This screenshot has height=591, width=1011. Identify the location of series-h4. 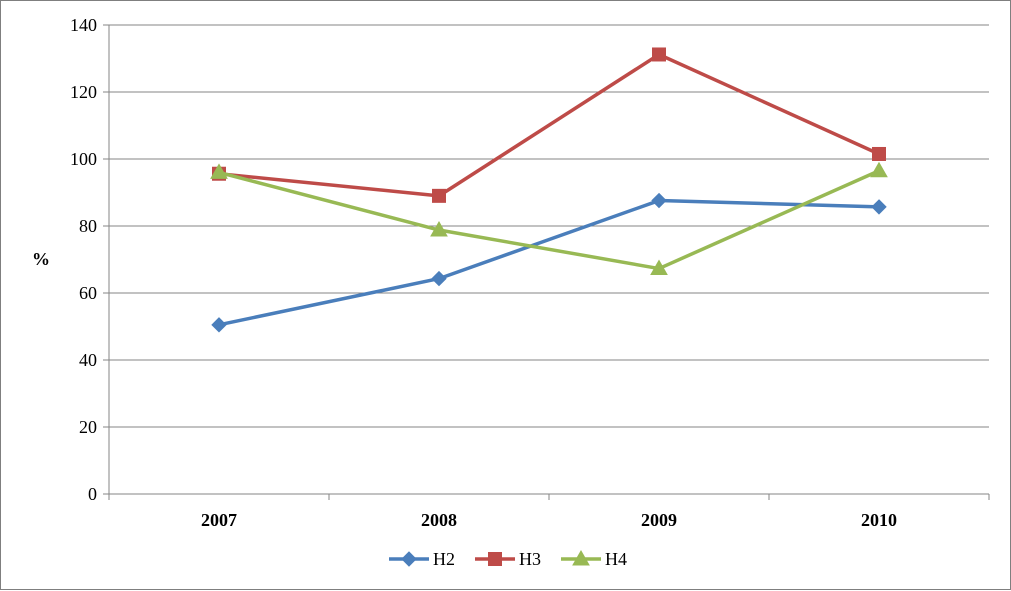
(549, 218).